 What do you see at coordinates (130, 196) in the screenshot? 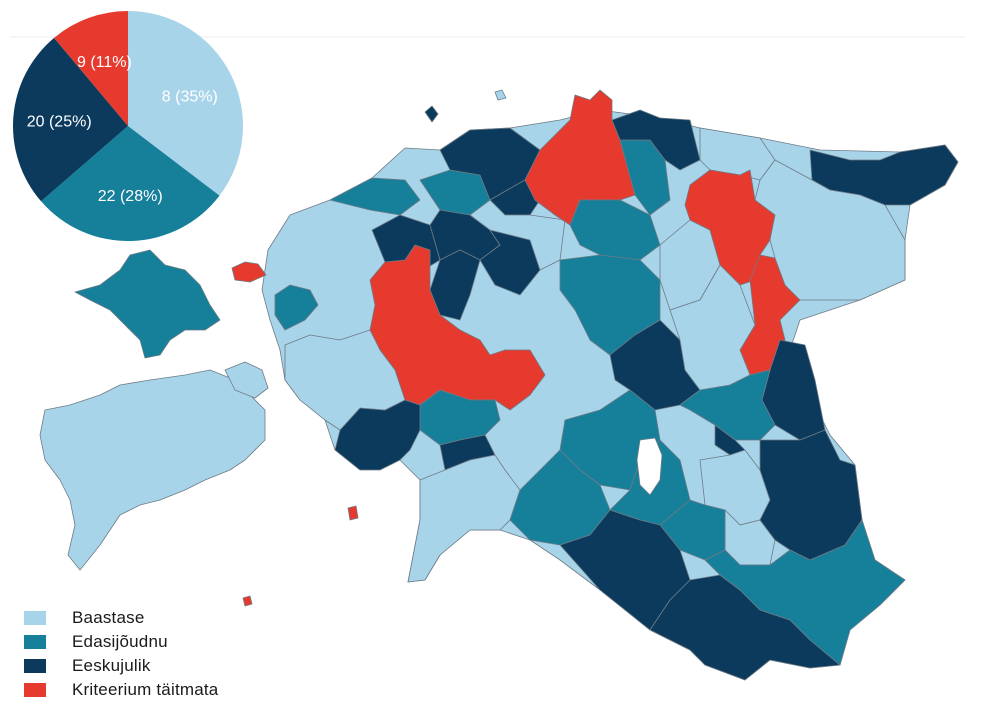
I see `pie-label-1: 22 (28%)` at bounding box center [130, 196].